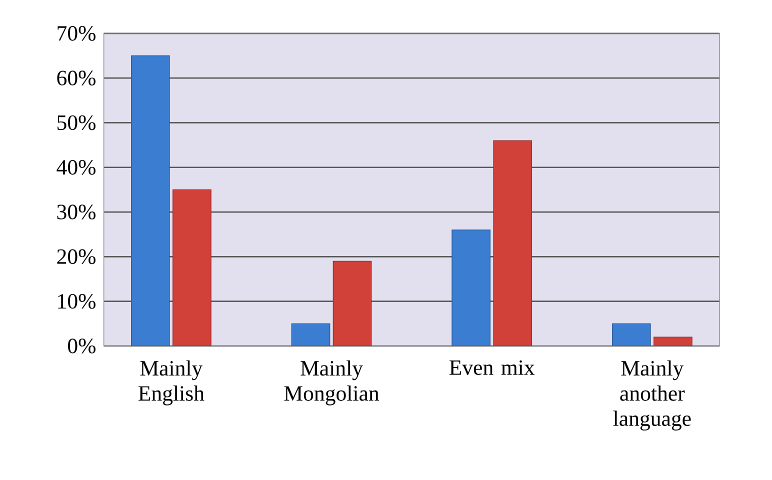 This screenshot has width=772, height=480. Describe the element at coordinates (171, 383) in the screenshot. I see `x-tick-label: Mainly English` at that location.